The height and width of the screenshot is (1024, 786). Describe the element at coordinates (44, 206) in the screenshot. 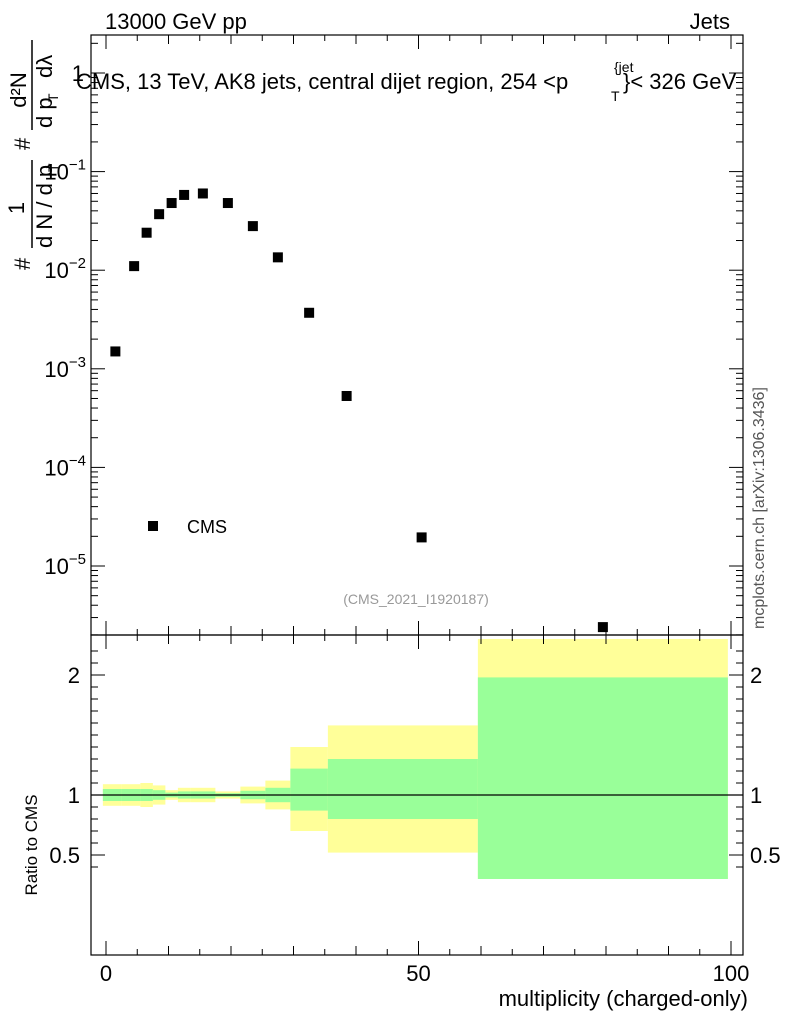

I see `ylabel-frac1-den: d N / d p` at that location.